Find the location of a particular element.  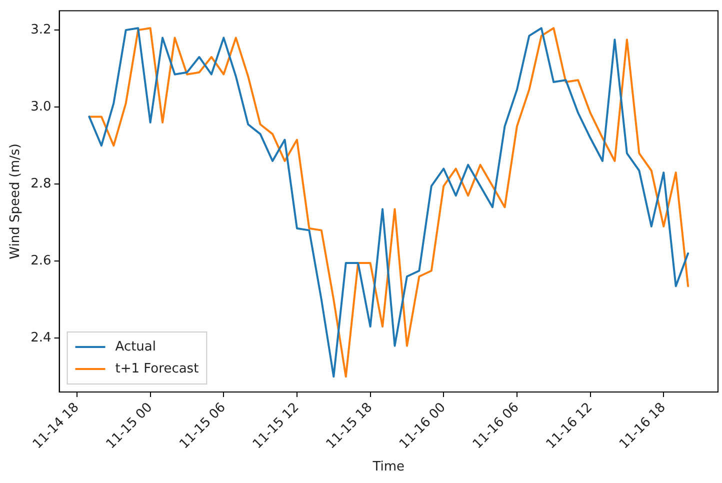

y-tick-label: 2.6 is located at coordinates (41, 260).